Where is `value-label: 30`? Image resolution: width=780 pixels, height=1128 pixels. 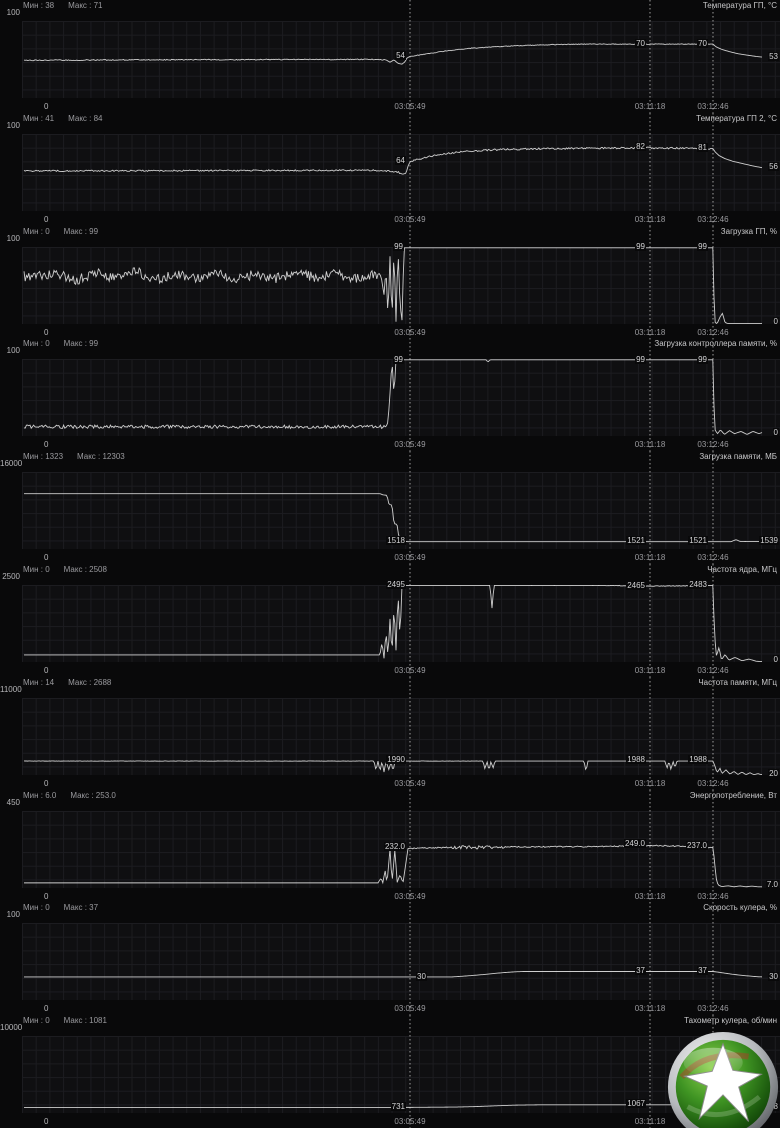 value-label: 30 is located at coordinates (773, 976).